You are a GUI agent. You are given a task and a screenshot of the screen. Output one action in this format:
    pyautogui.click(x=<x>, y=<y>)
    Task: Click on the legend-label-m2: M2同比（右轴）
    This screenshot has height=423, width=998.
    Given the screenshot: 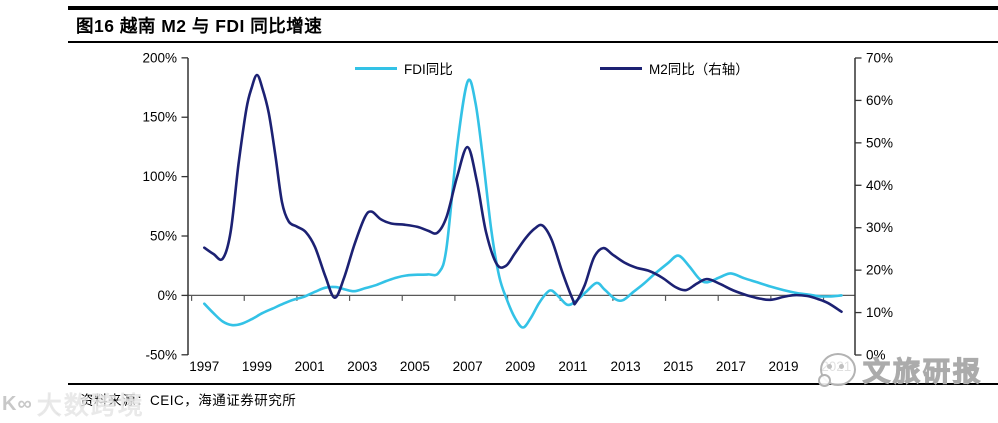 What is the action you would take?
    pyautogui.click(x=699, y=69)
    